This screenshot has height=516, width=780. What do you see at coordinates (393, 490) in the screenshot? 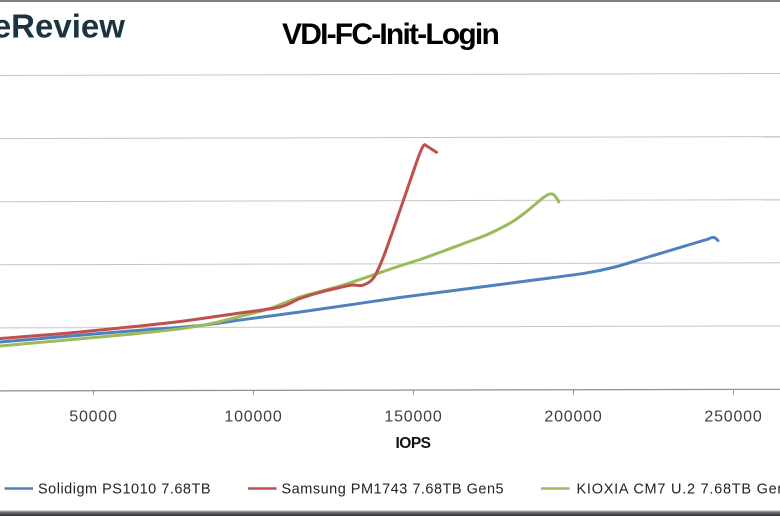
I see `svg-text: Samsung PM1743 7.68TB Gen5` at bounding box center [393, 490].